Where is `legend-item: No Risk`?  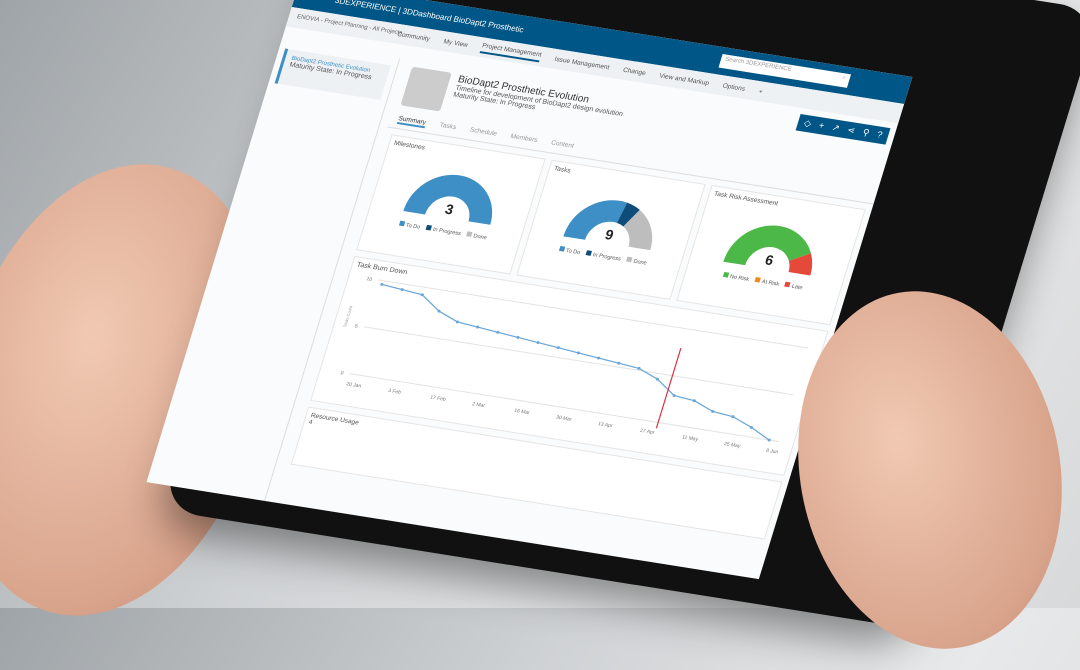 legend-item: No Risk is located at coordinates (736, 277).